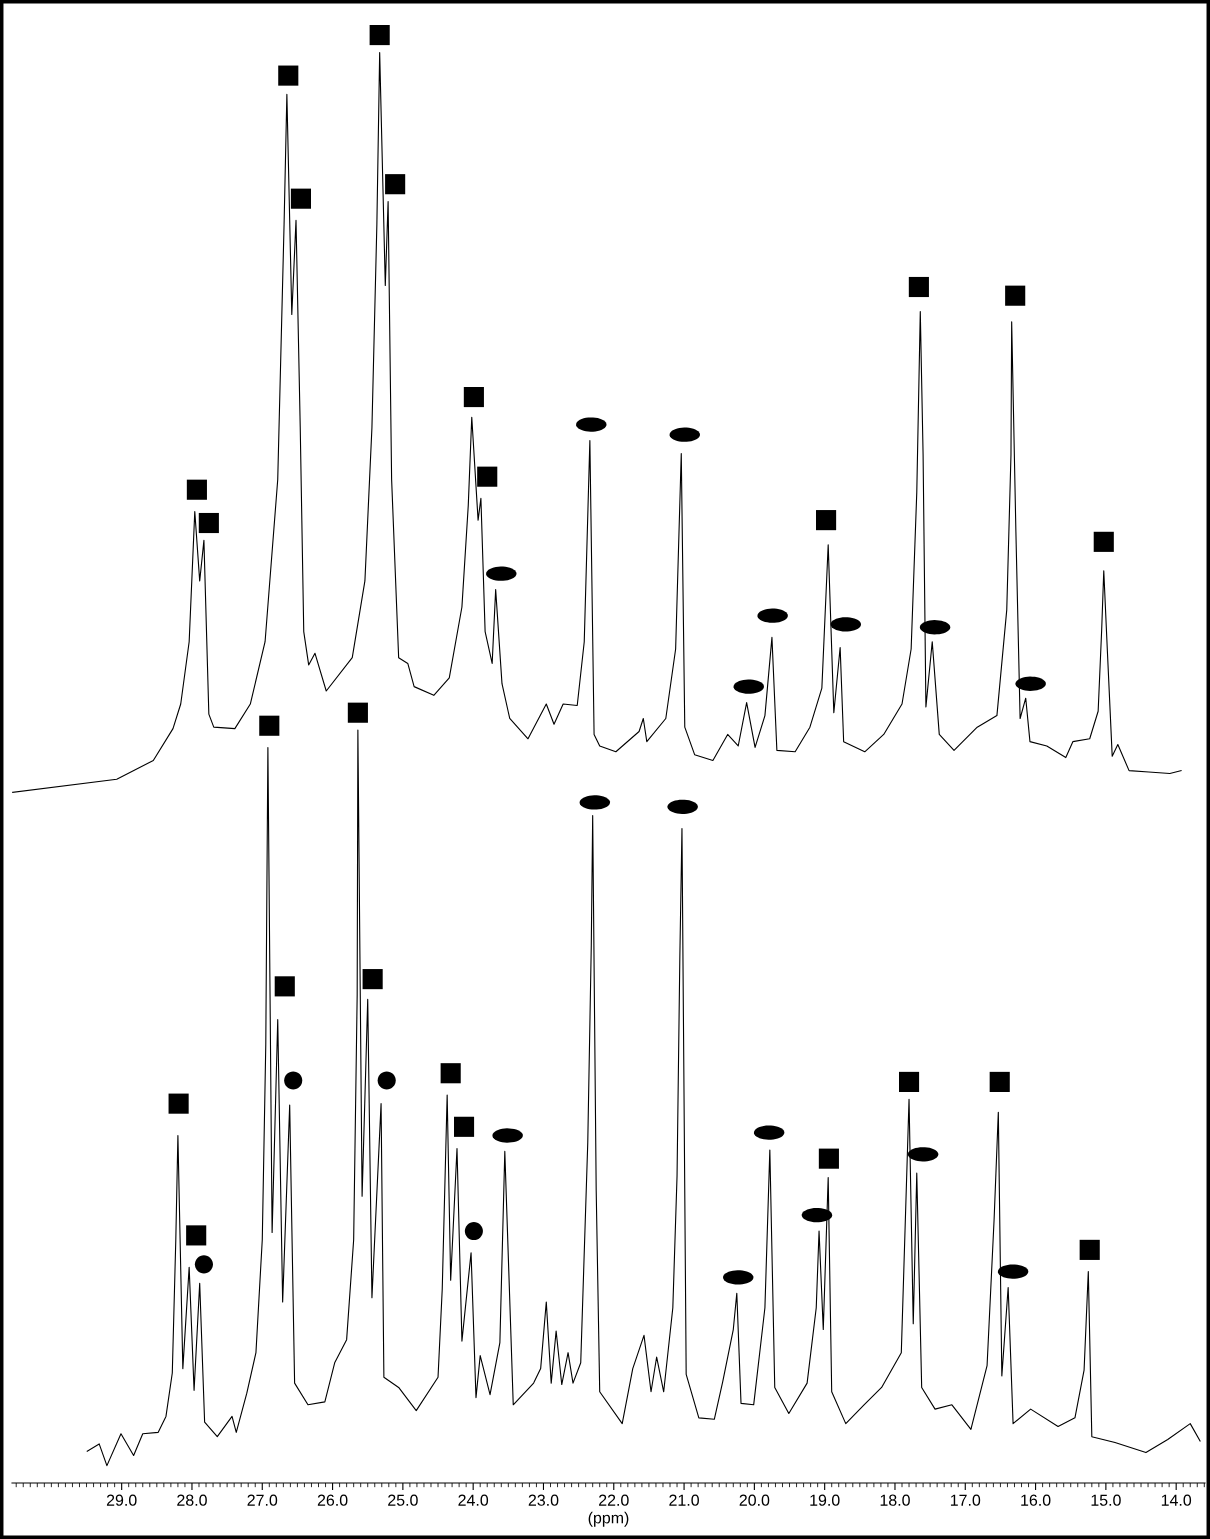  I want to click on x-tick-label: 29.0, so click(121, 1500).